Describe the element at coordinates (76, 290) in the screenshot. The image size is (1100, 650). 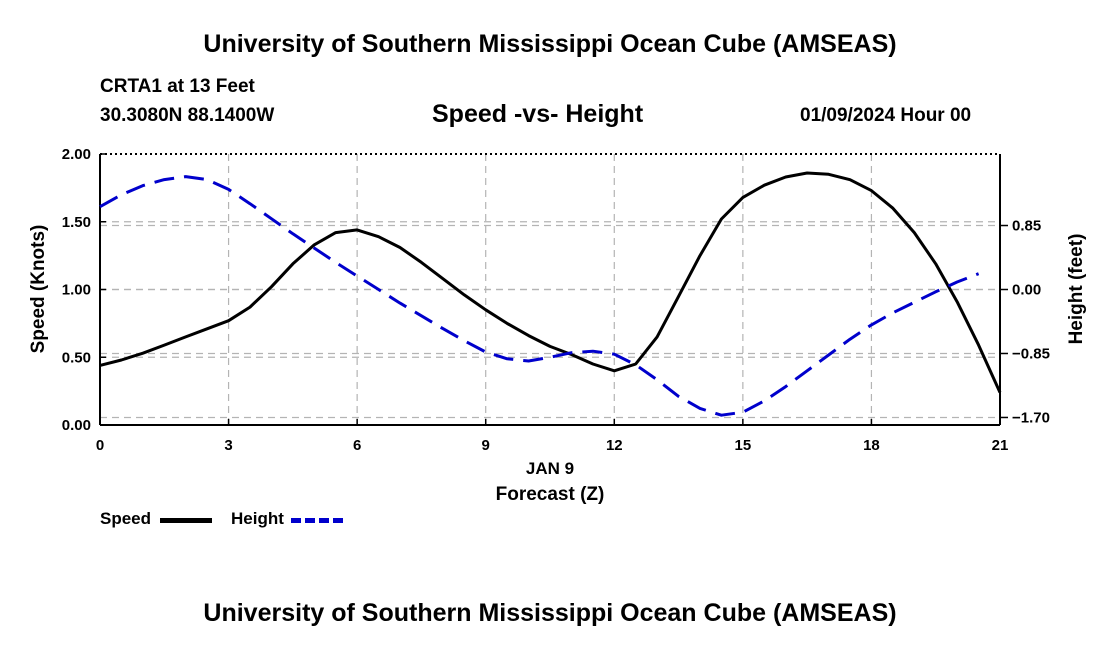
I see `y-tick-label: 1.00` at that location.